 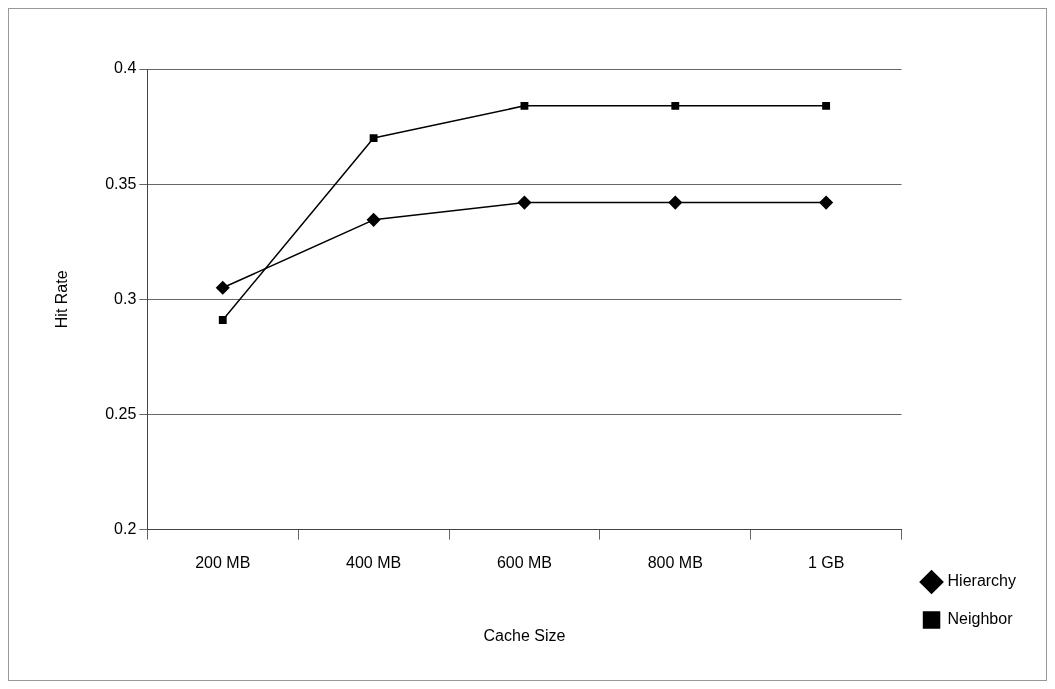 What do you see at coordinates (826, 562) in the screenshot?
I see `x-tick-label: 1 GB` at bounding box center [826, 562].